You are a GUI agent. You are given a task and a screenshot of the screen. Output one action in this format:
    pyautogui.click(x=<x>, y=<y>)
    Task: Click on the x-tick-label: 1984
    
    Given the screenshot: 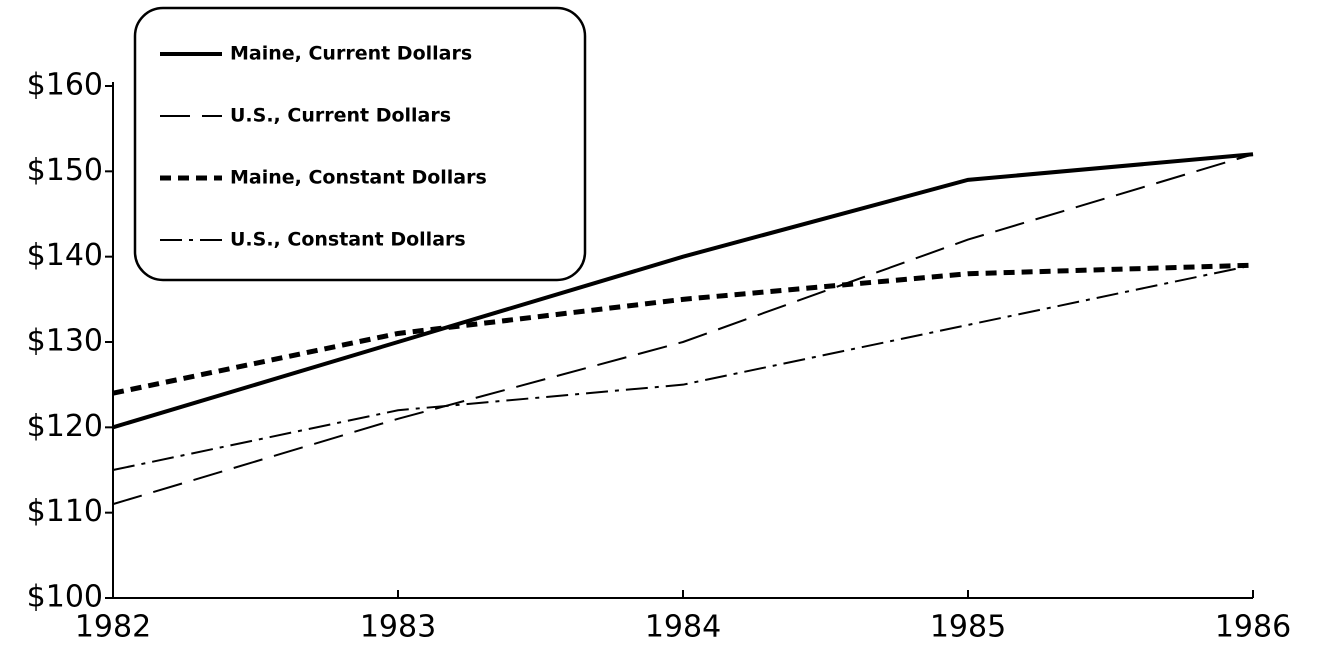 What is the action you would take?
    pyautogui.click(x=683, y=627)
    